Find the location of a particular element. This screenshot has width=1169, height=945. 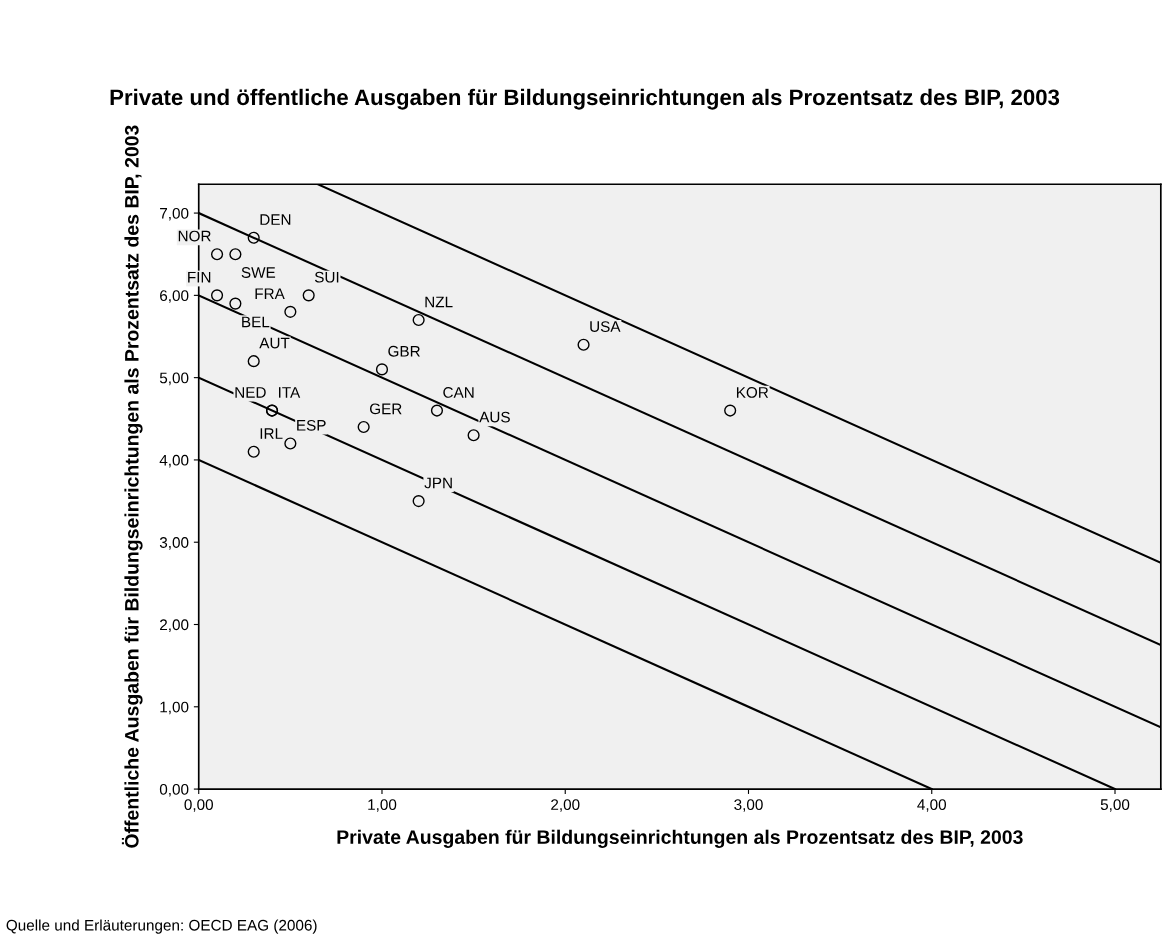

annotation: FRA is located at coordinates (270, 293).